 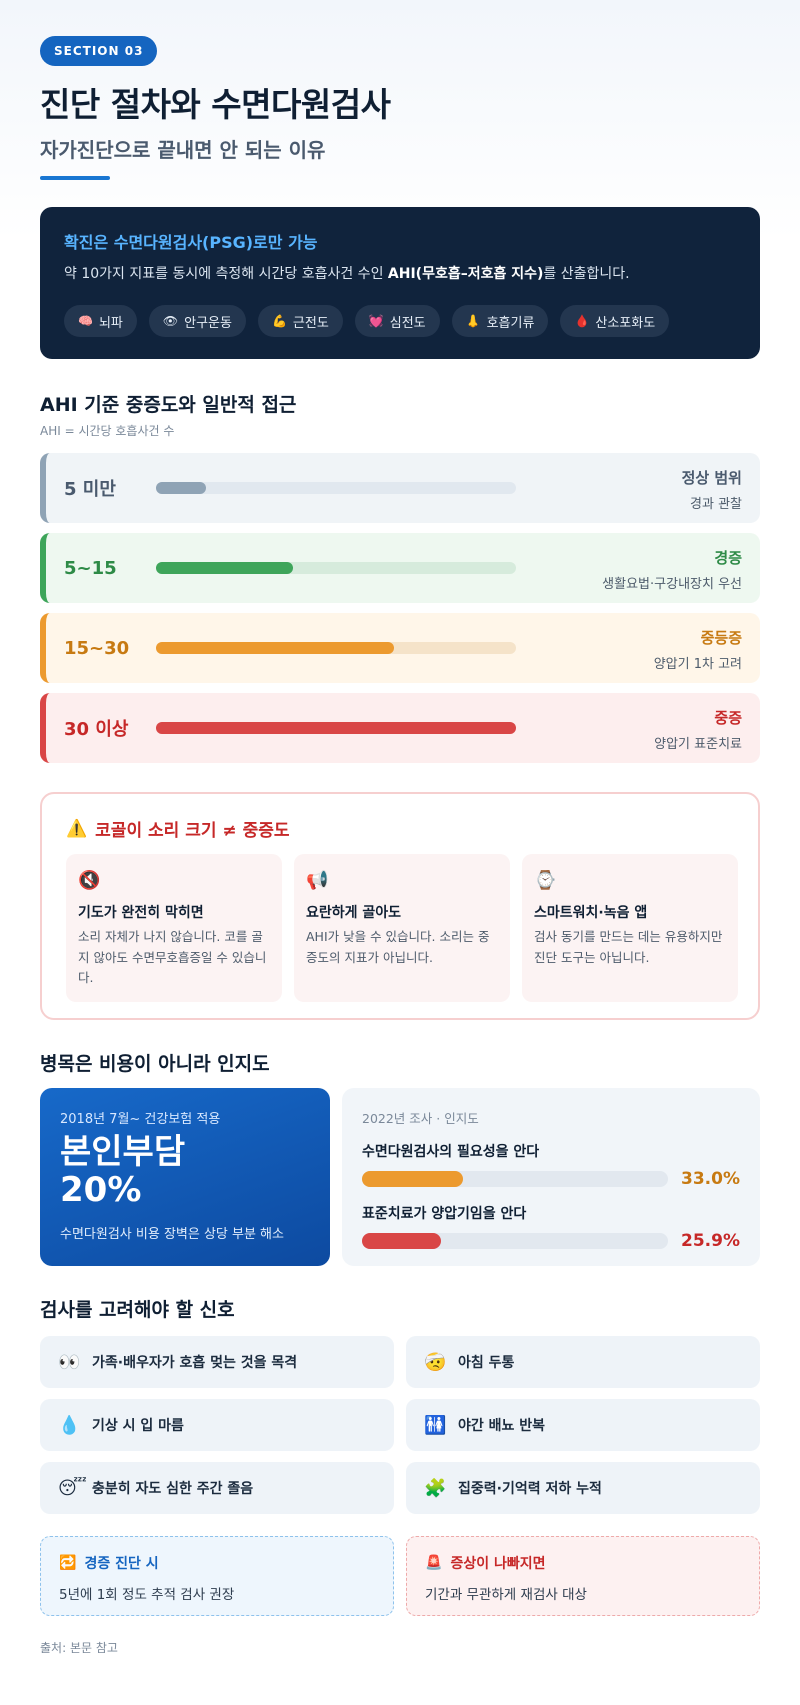 I want to click on title-underline, so click(x=75, y=178).